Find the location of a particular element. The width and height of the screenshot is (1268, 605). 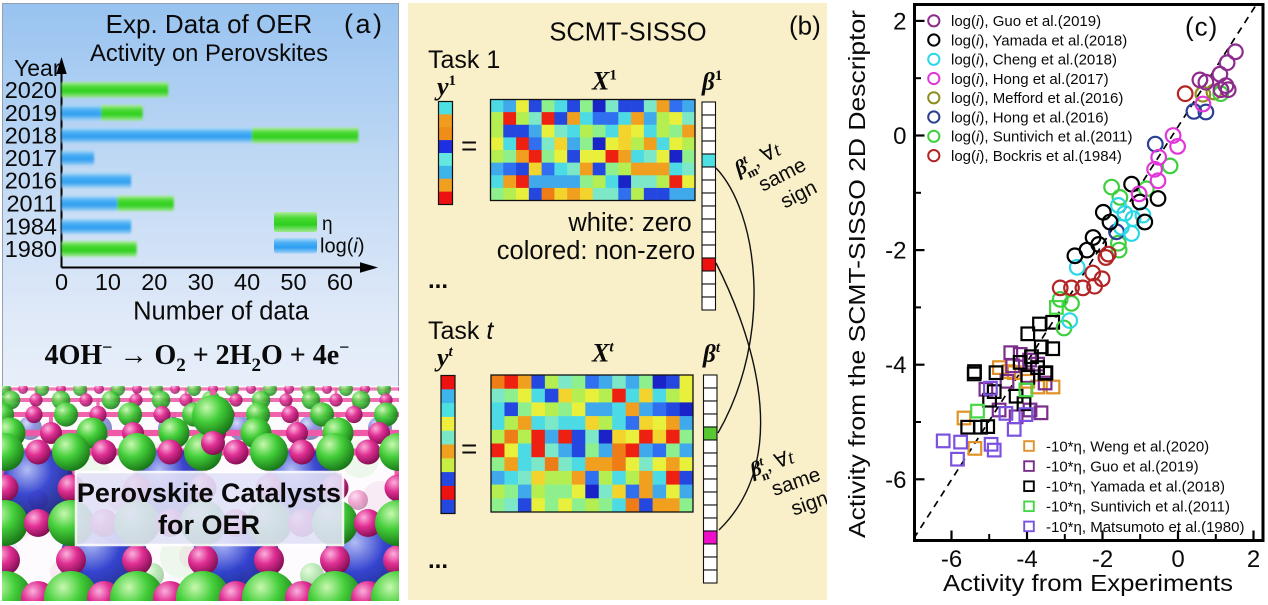

svg-text: 2016 is located at coordinates (31, 180).